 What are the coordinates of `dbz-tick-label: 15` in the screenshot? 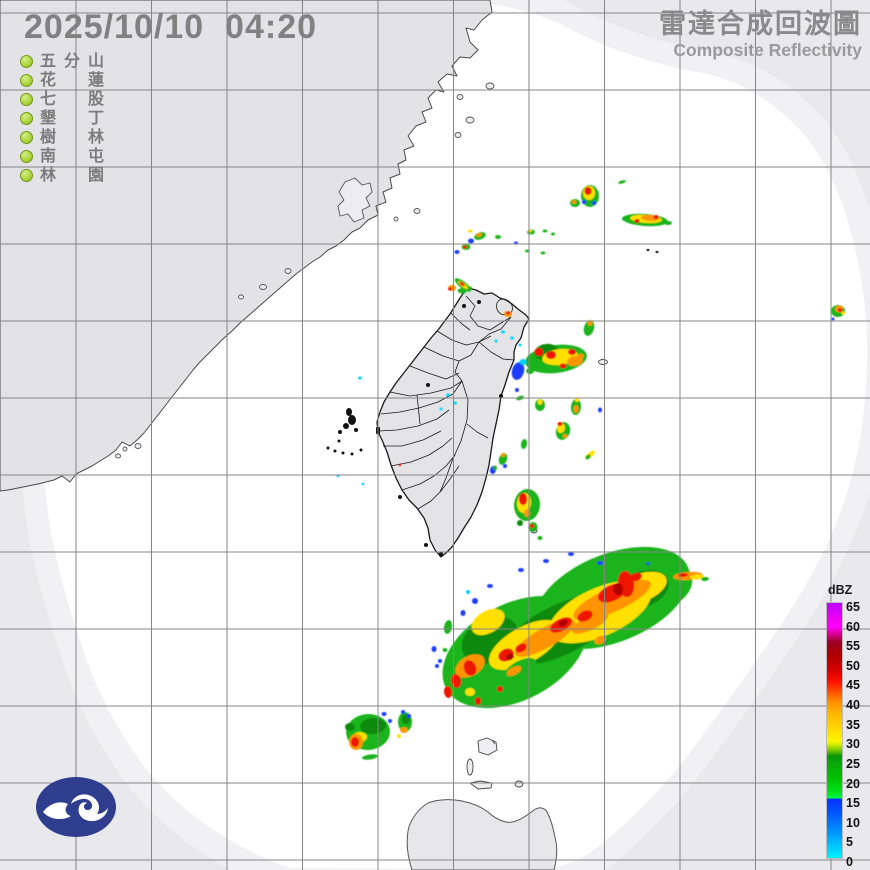 It's located at (853, 803).